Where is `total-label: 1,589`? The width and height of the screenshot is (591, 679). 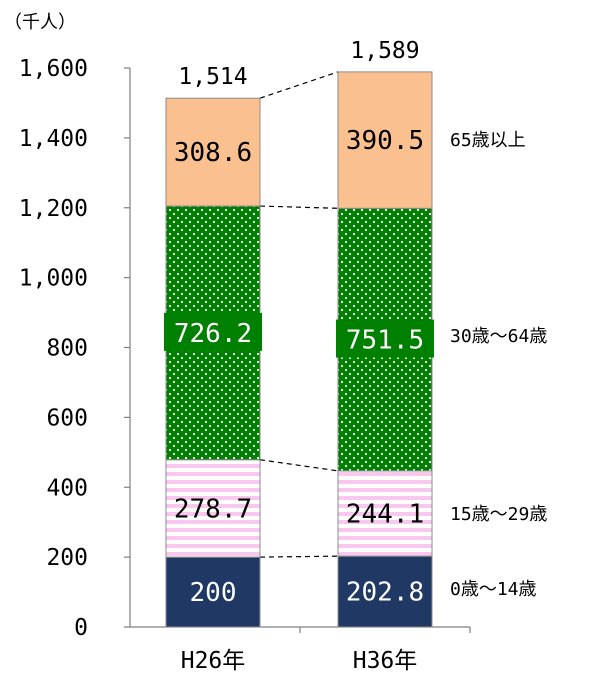 total-label: 1,589 is located at coordinates (384, 51).